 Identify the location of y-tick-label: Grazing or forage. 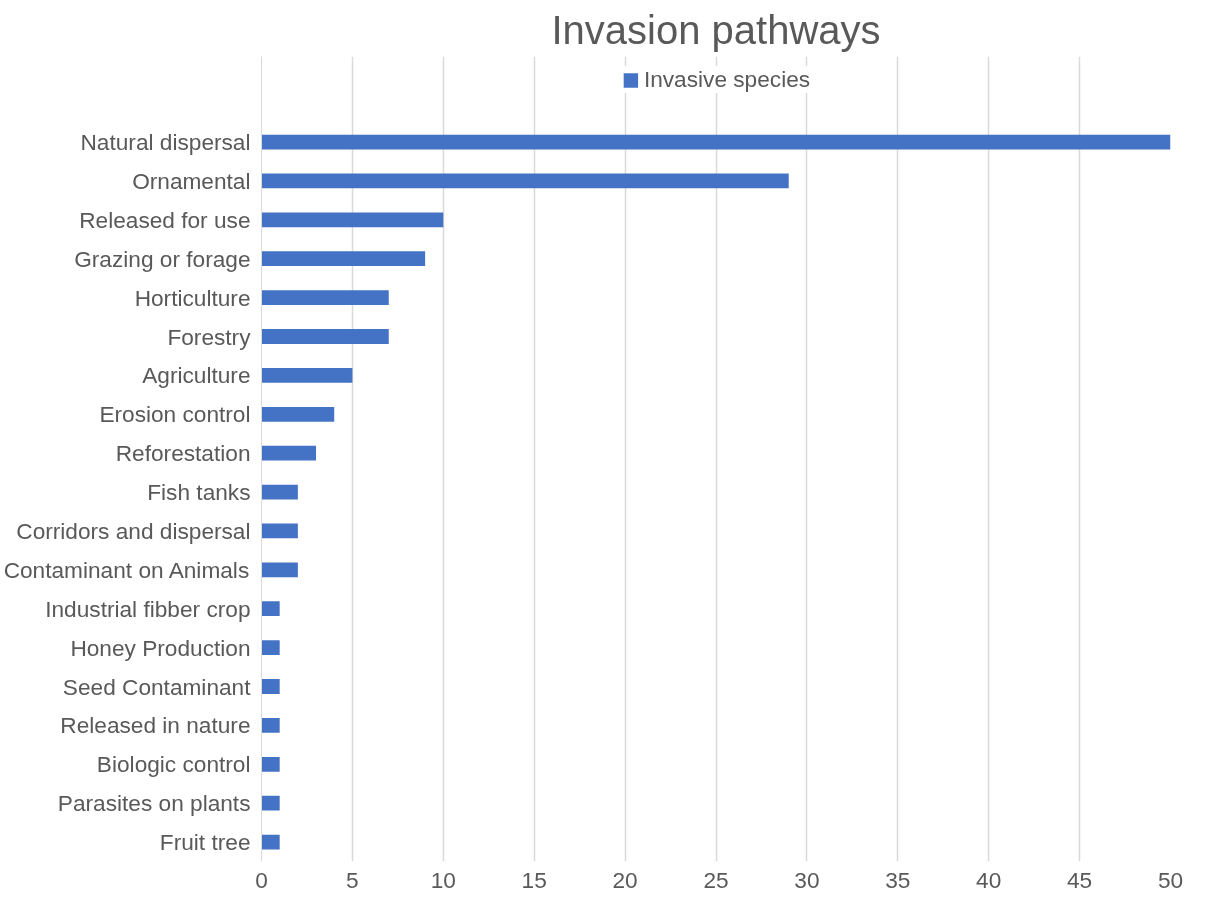
(162, 258).